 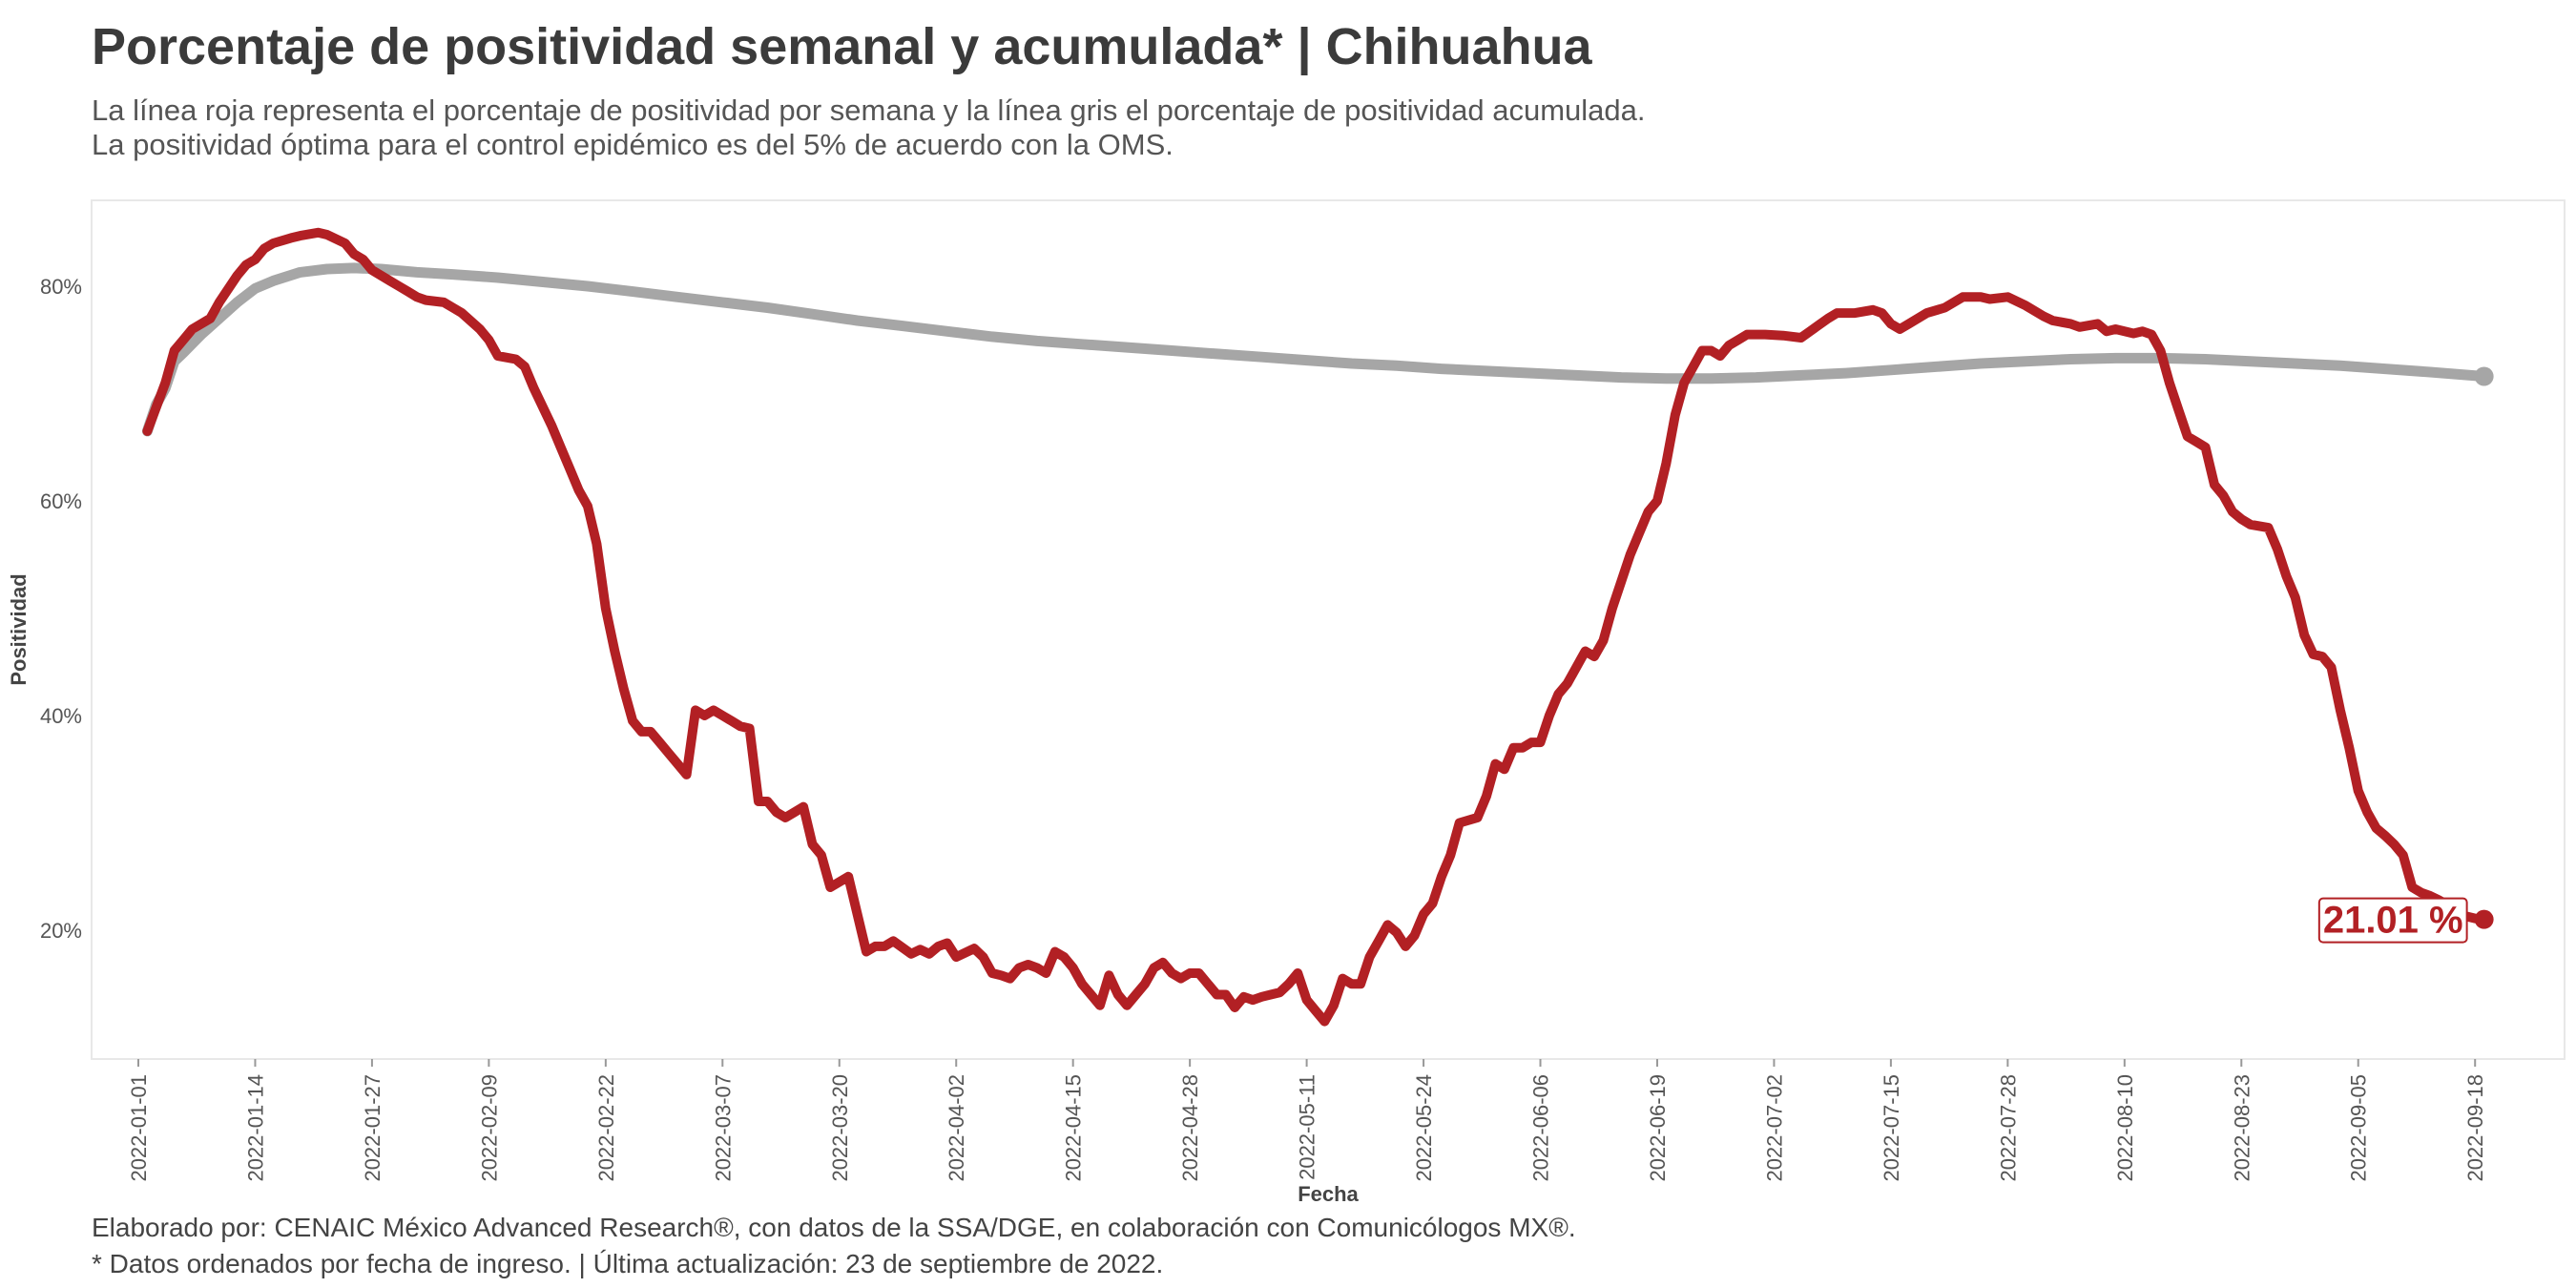 I want to click on x-tick-label: 2022-07-28, so click(x=2008, y=1128).